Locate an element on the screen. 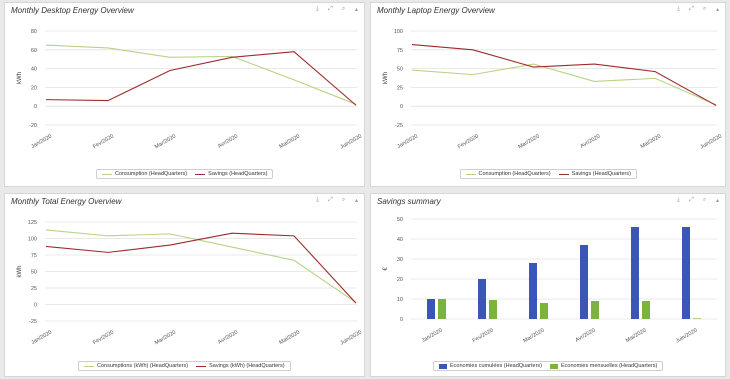 The image size is (730, 379). y-tick-label: 20 is located at coordinates (34, 88).